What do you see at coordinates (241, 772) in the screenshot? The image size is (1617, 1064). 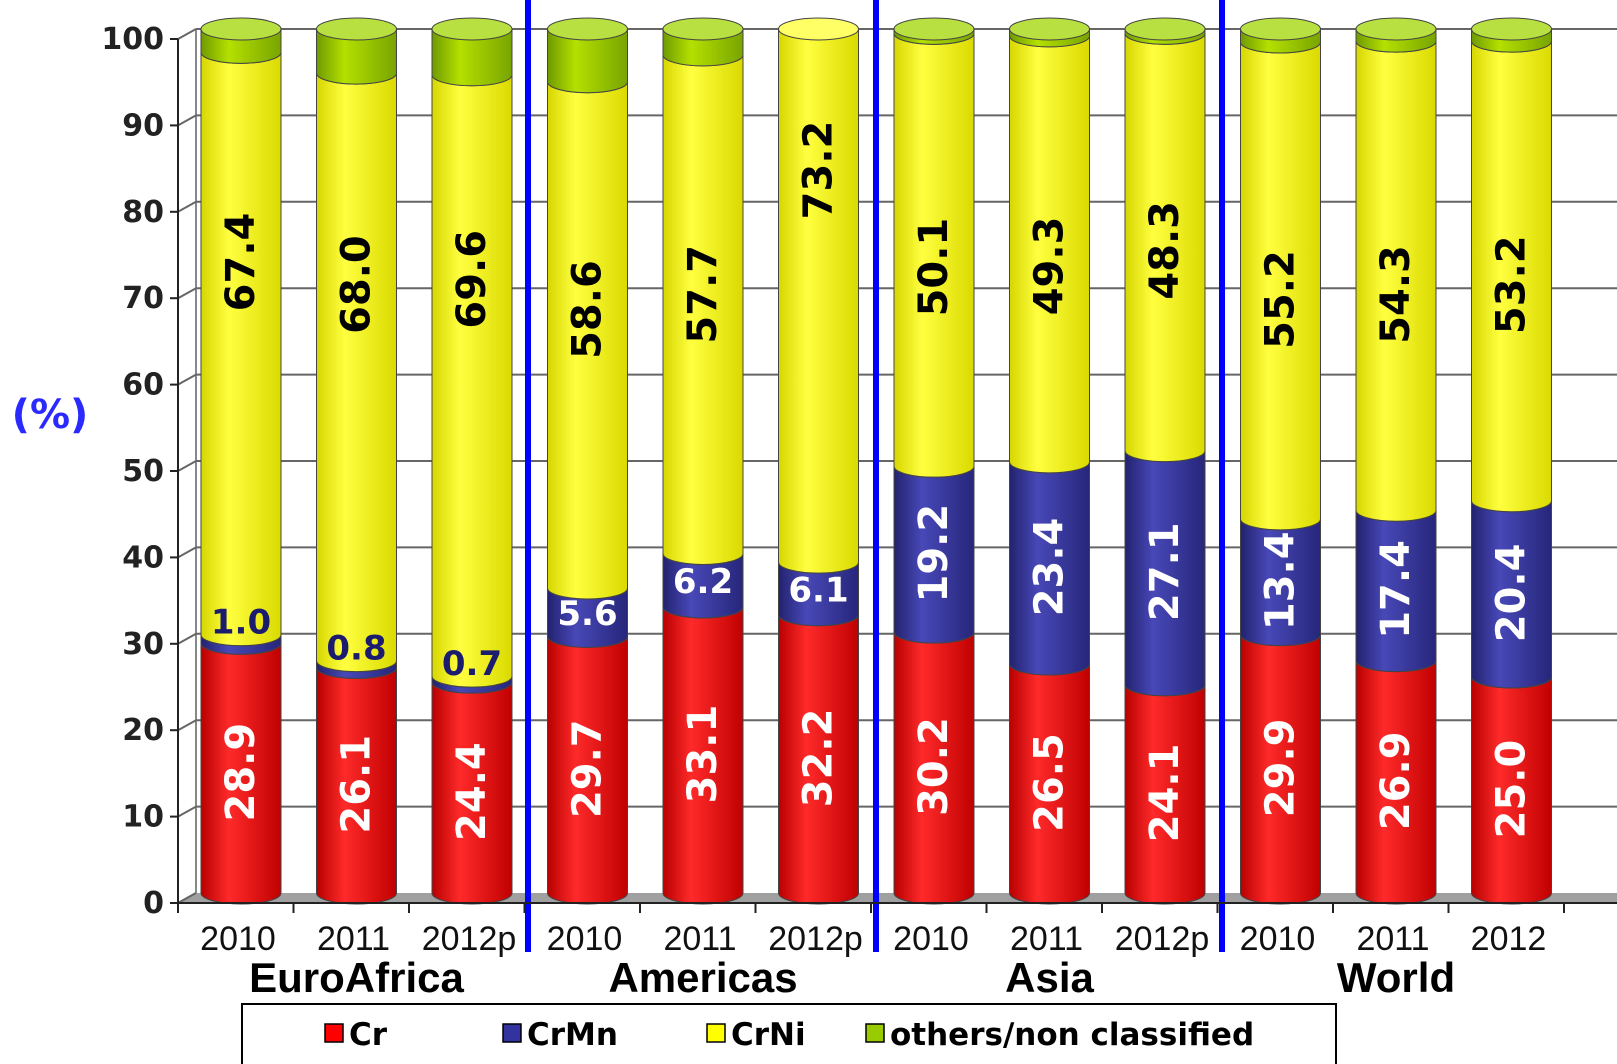 I see `data-label: 28.9` at bounding box center [241, 772].